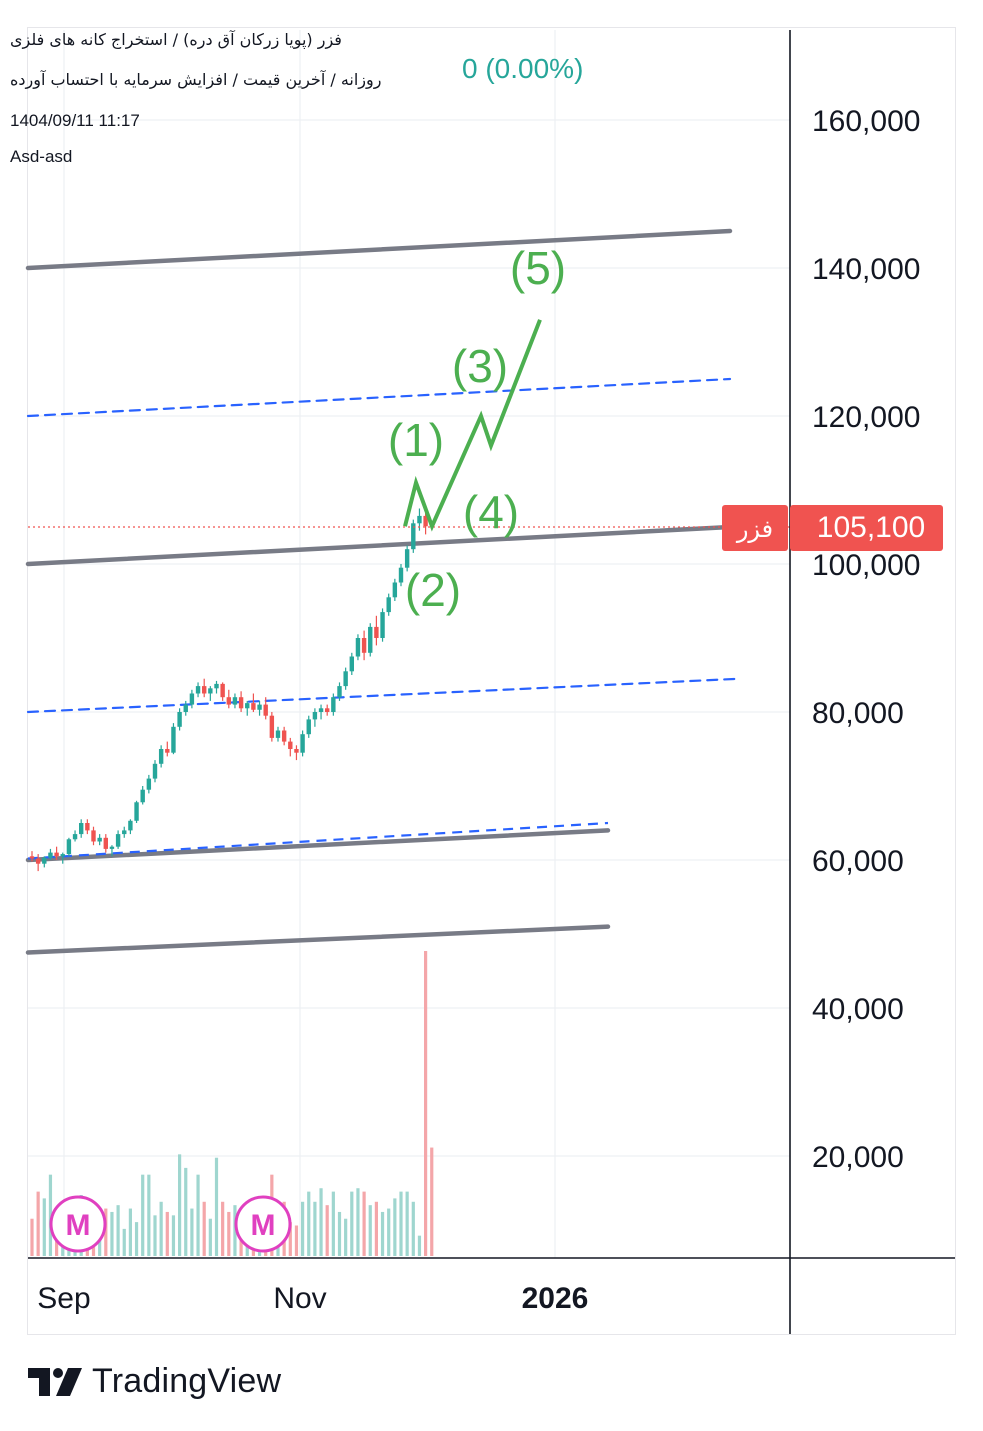 The height and width of the screenshot is (1431, 983). Describe the element at coordinates (63, 1298) in the screenshot. I see `time-axis-label: Sep` at that location.